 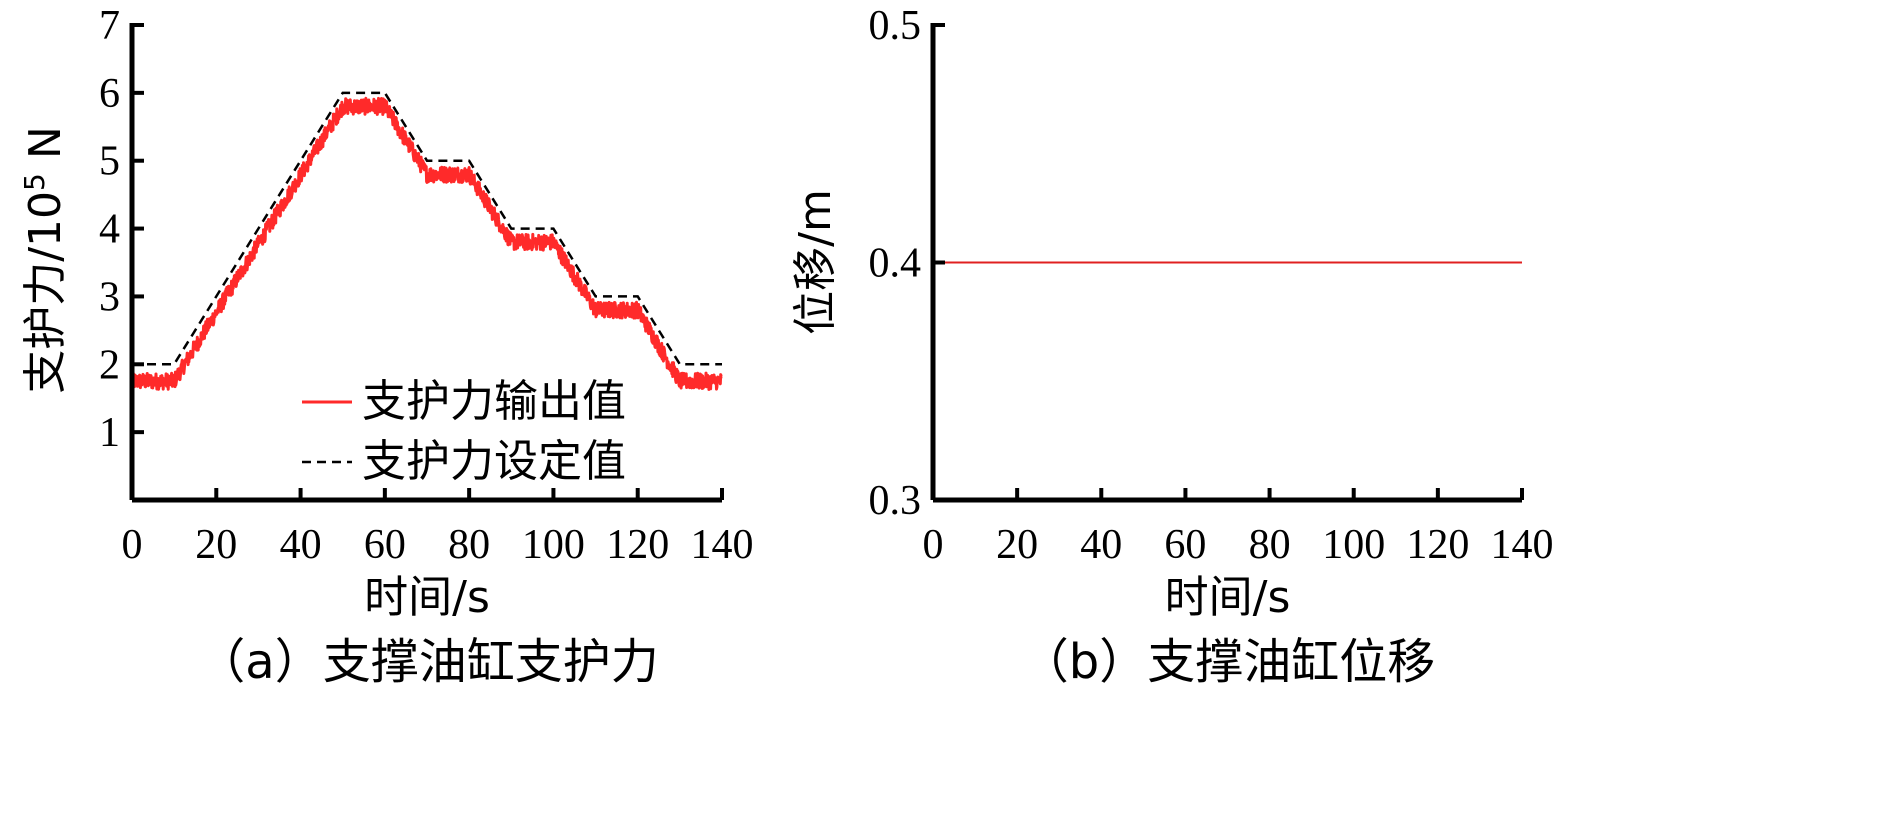 I want to click on y-tick-label-a-3: 4, so click(x=109, y=230).